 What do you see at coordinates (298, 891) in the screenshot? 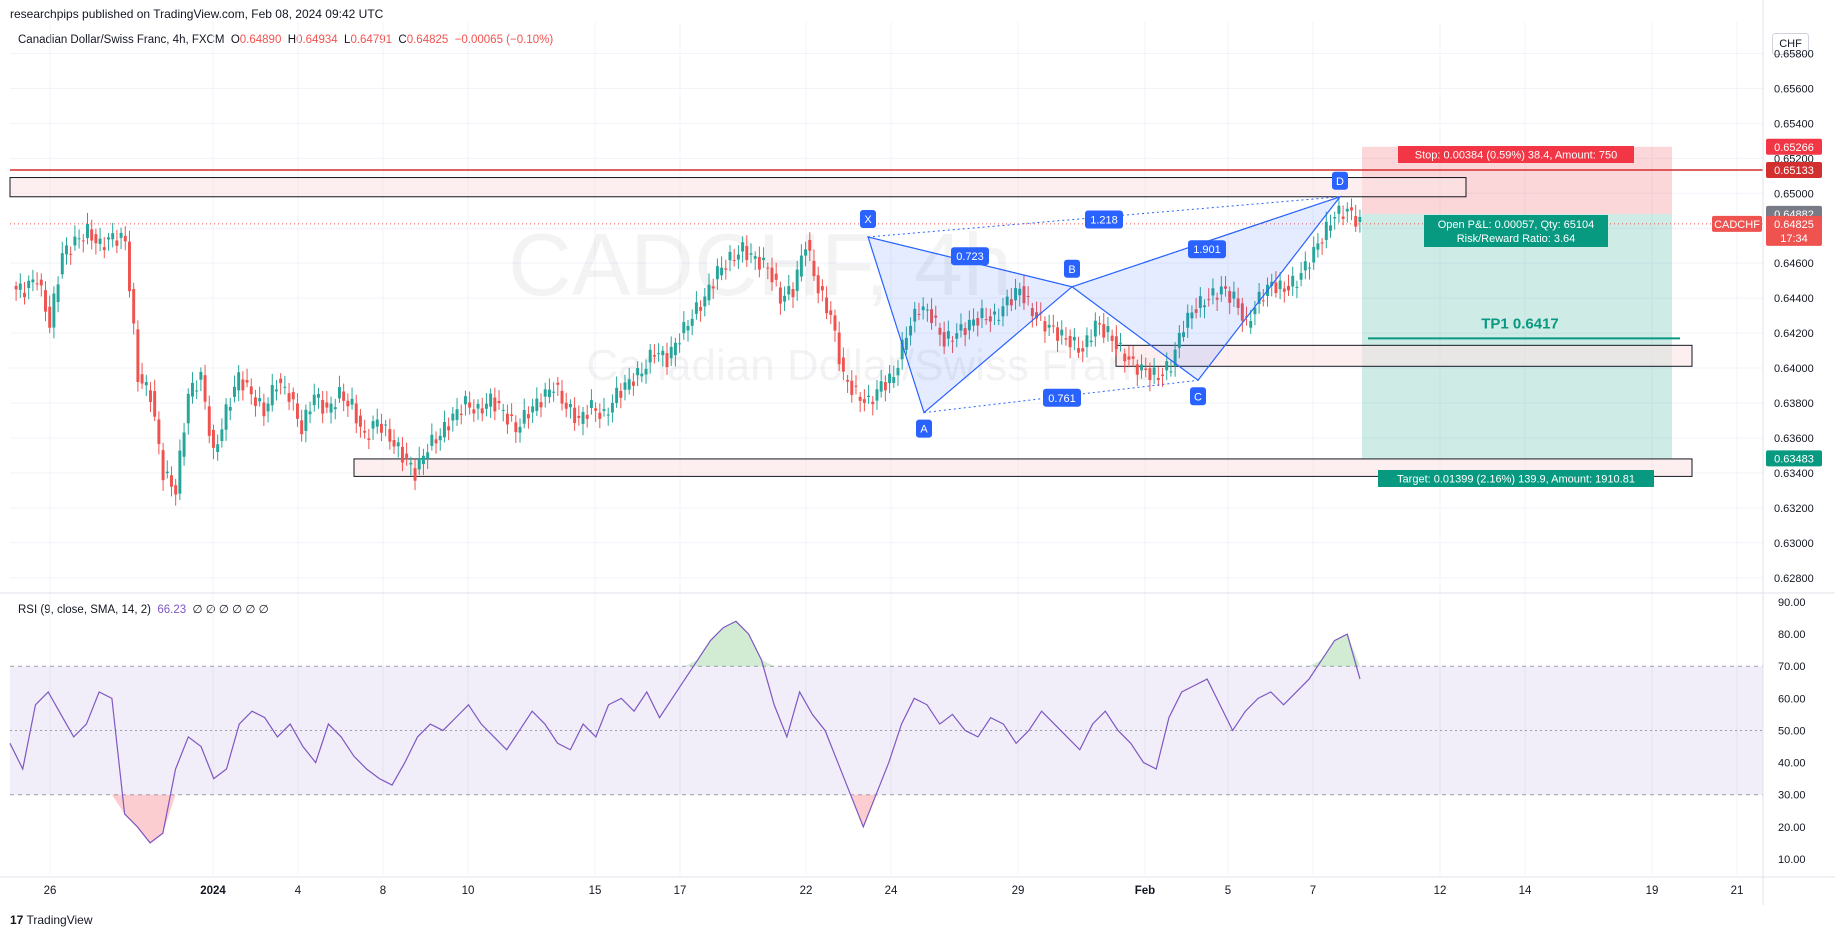
I see `time-tick-label: 4` at bounding box center [298, 891].